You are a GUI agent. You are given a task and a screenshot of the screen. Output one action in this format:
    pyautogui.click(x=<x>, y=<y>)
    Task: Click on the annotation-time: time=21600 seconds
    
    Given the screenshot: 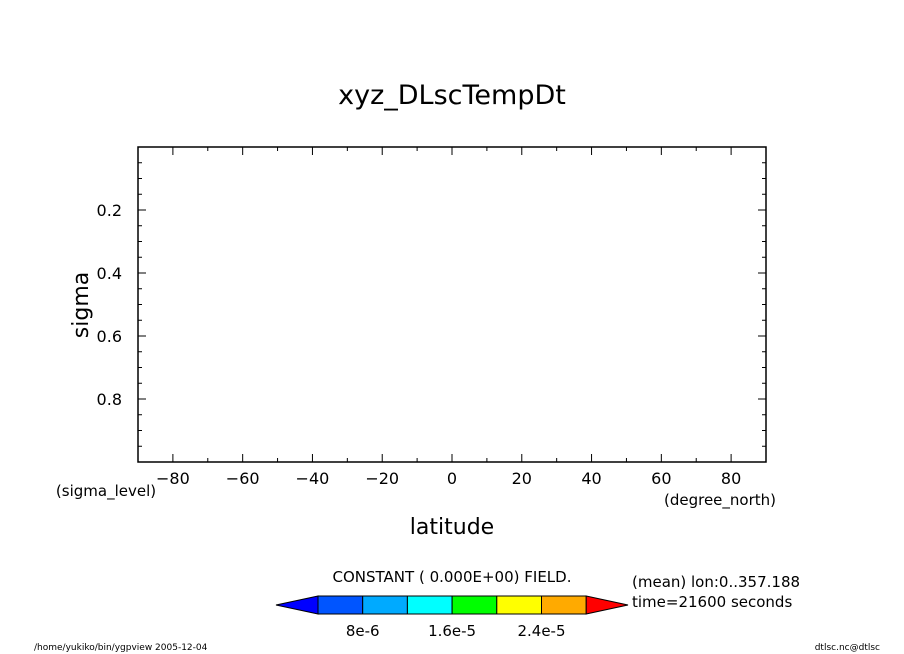 What is the action you would take?
    pyautogui.click(x=712, y=602)
    